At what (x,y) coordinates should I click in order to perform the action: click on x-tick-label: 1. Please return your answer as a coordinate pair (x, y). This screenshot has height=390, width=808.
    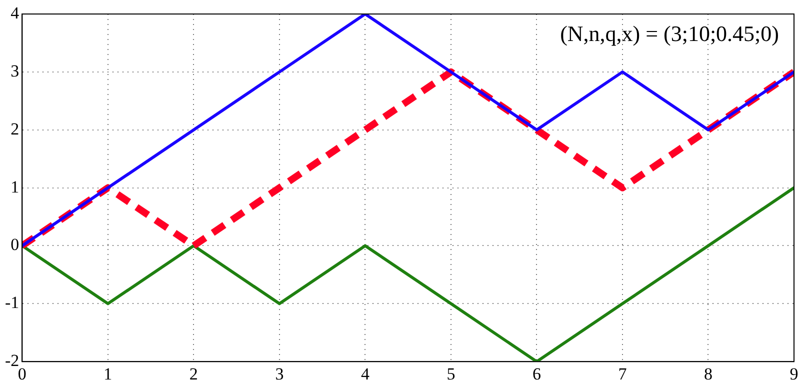
    Looking at the image, I should click on (108, 374).